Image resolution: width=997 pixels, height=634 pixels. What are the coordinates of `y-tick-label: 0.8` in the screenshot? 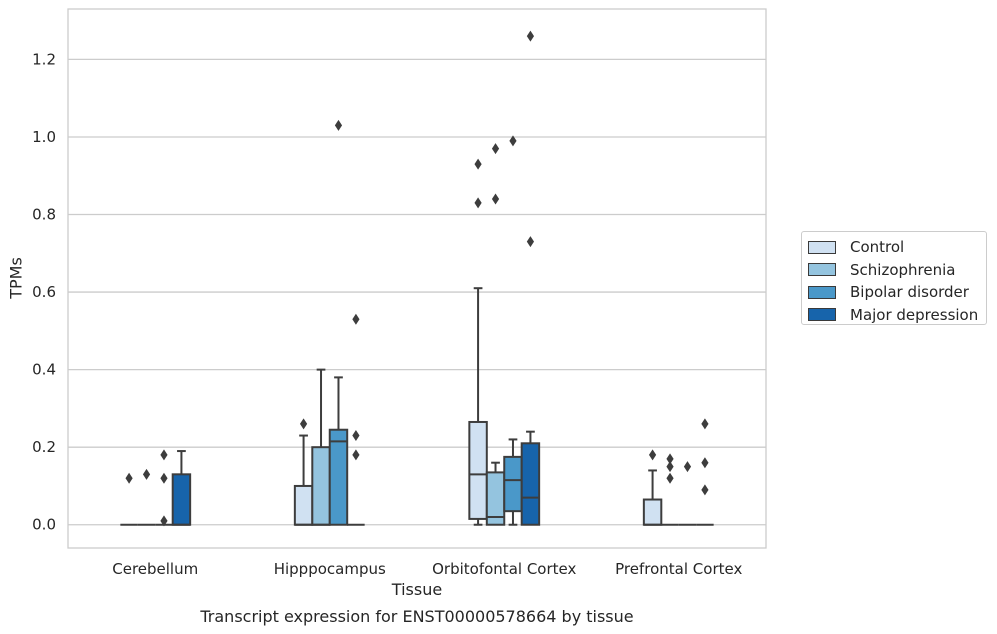 It's located at (44, 215).